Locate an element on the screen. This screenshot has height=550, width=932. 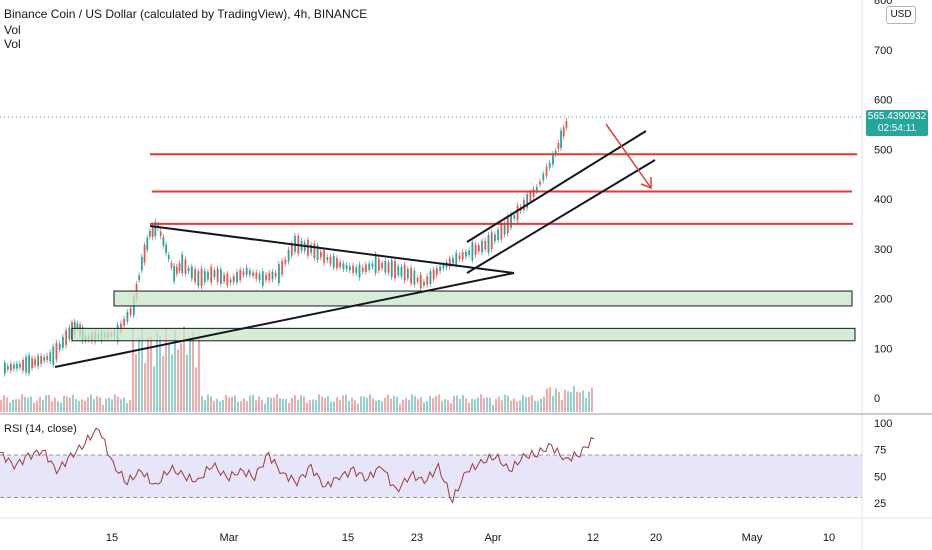
volume-indicator-label: Vol is located at coordinates (12, 30).